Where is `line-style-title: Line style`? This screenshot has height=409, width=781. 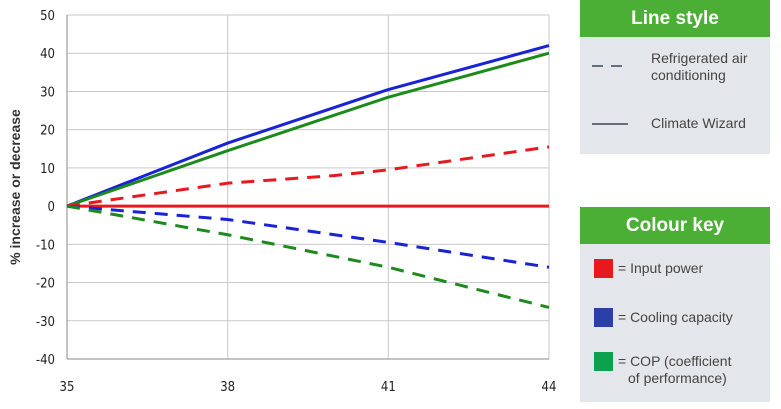 line-style-title: Line style is located at coordinates (675, 18).